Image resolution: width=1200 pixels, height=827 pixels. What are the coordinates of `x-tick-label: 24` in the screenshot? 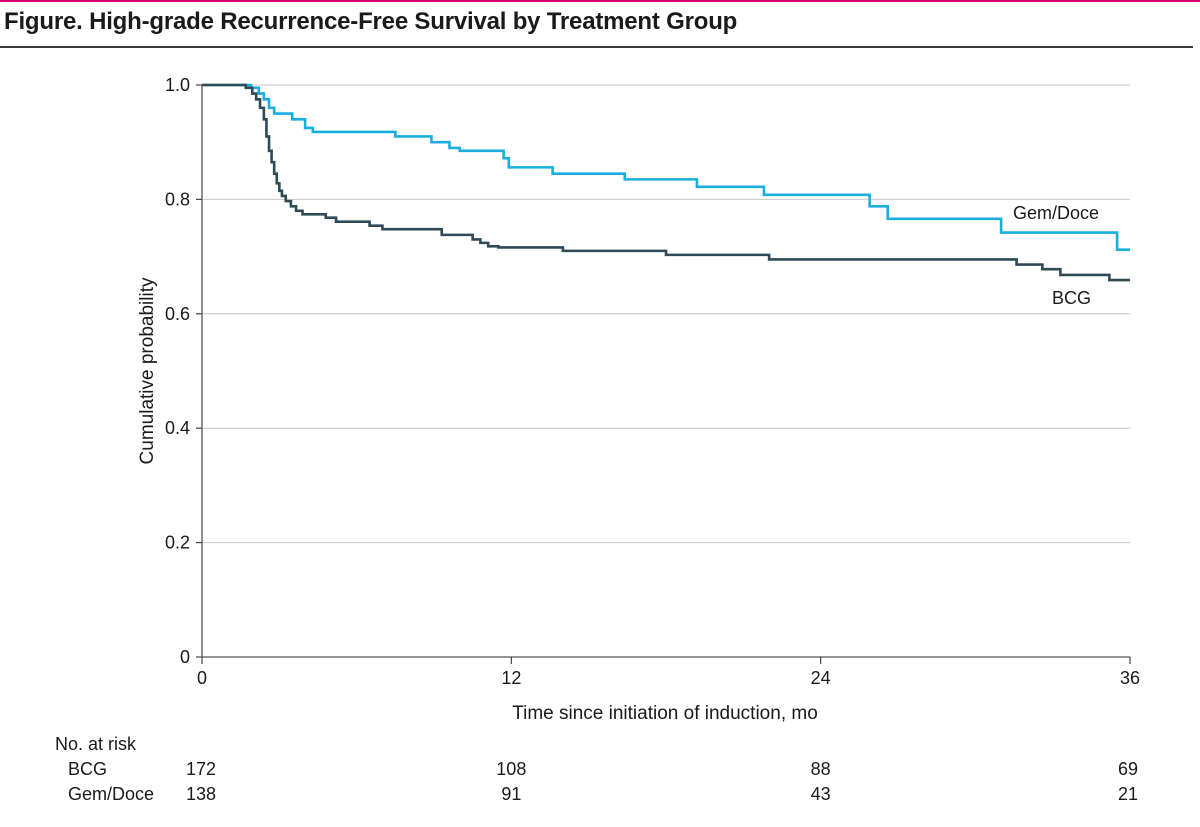 It's located at (821, 678).